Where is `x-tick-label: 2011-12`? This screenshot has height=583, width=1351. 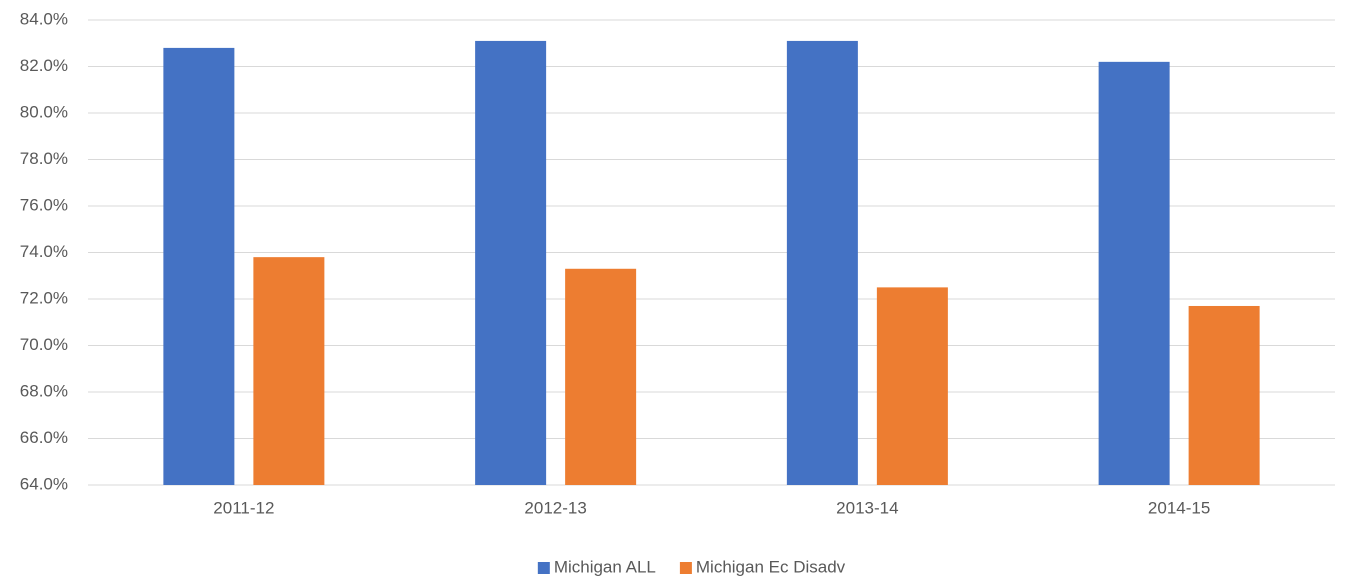
x-tick-label: 2011-12 is located at coordinates (243, 507).